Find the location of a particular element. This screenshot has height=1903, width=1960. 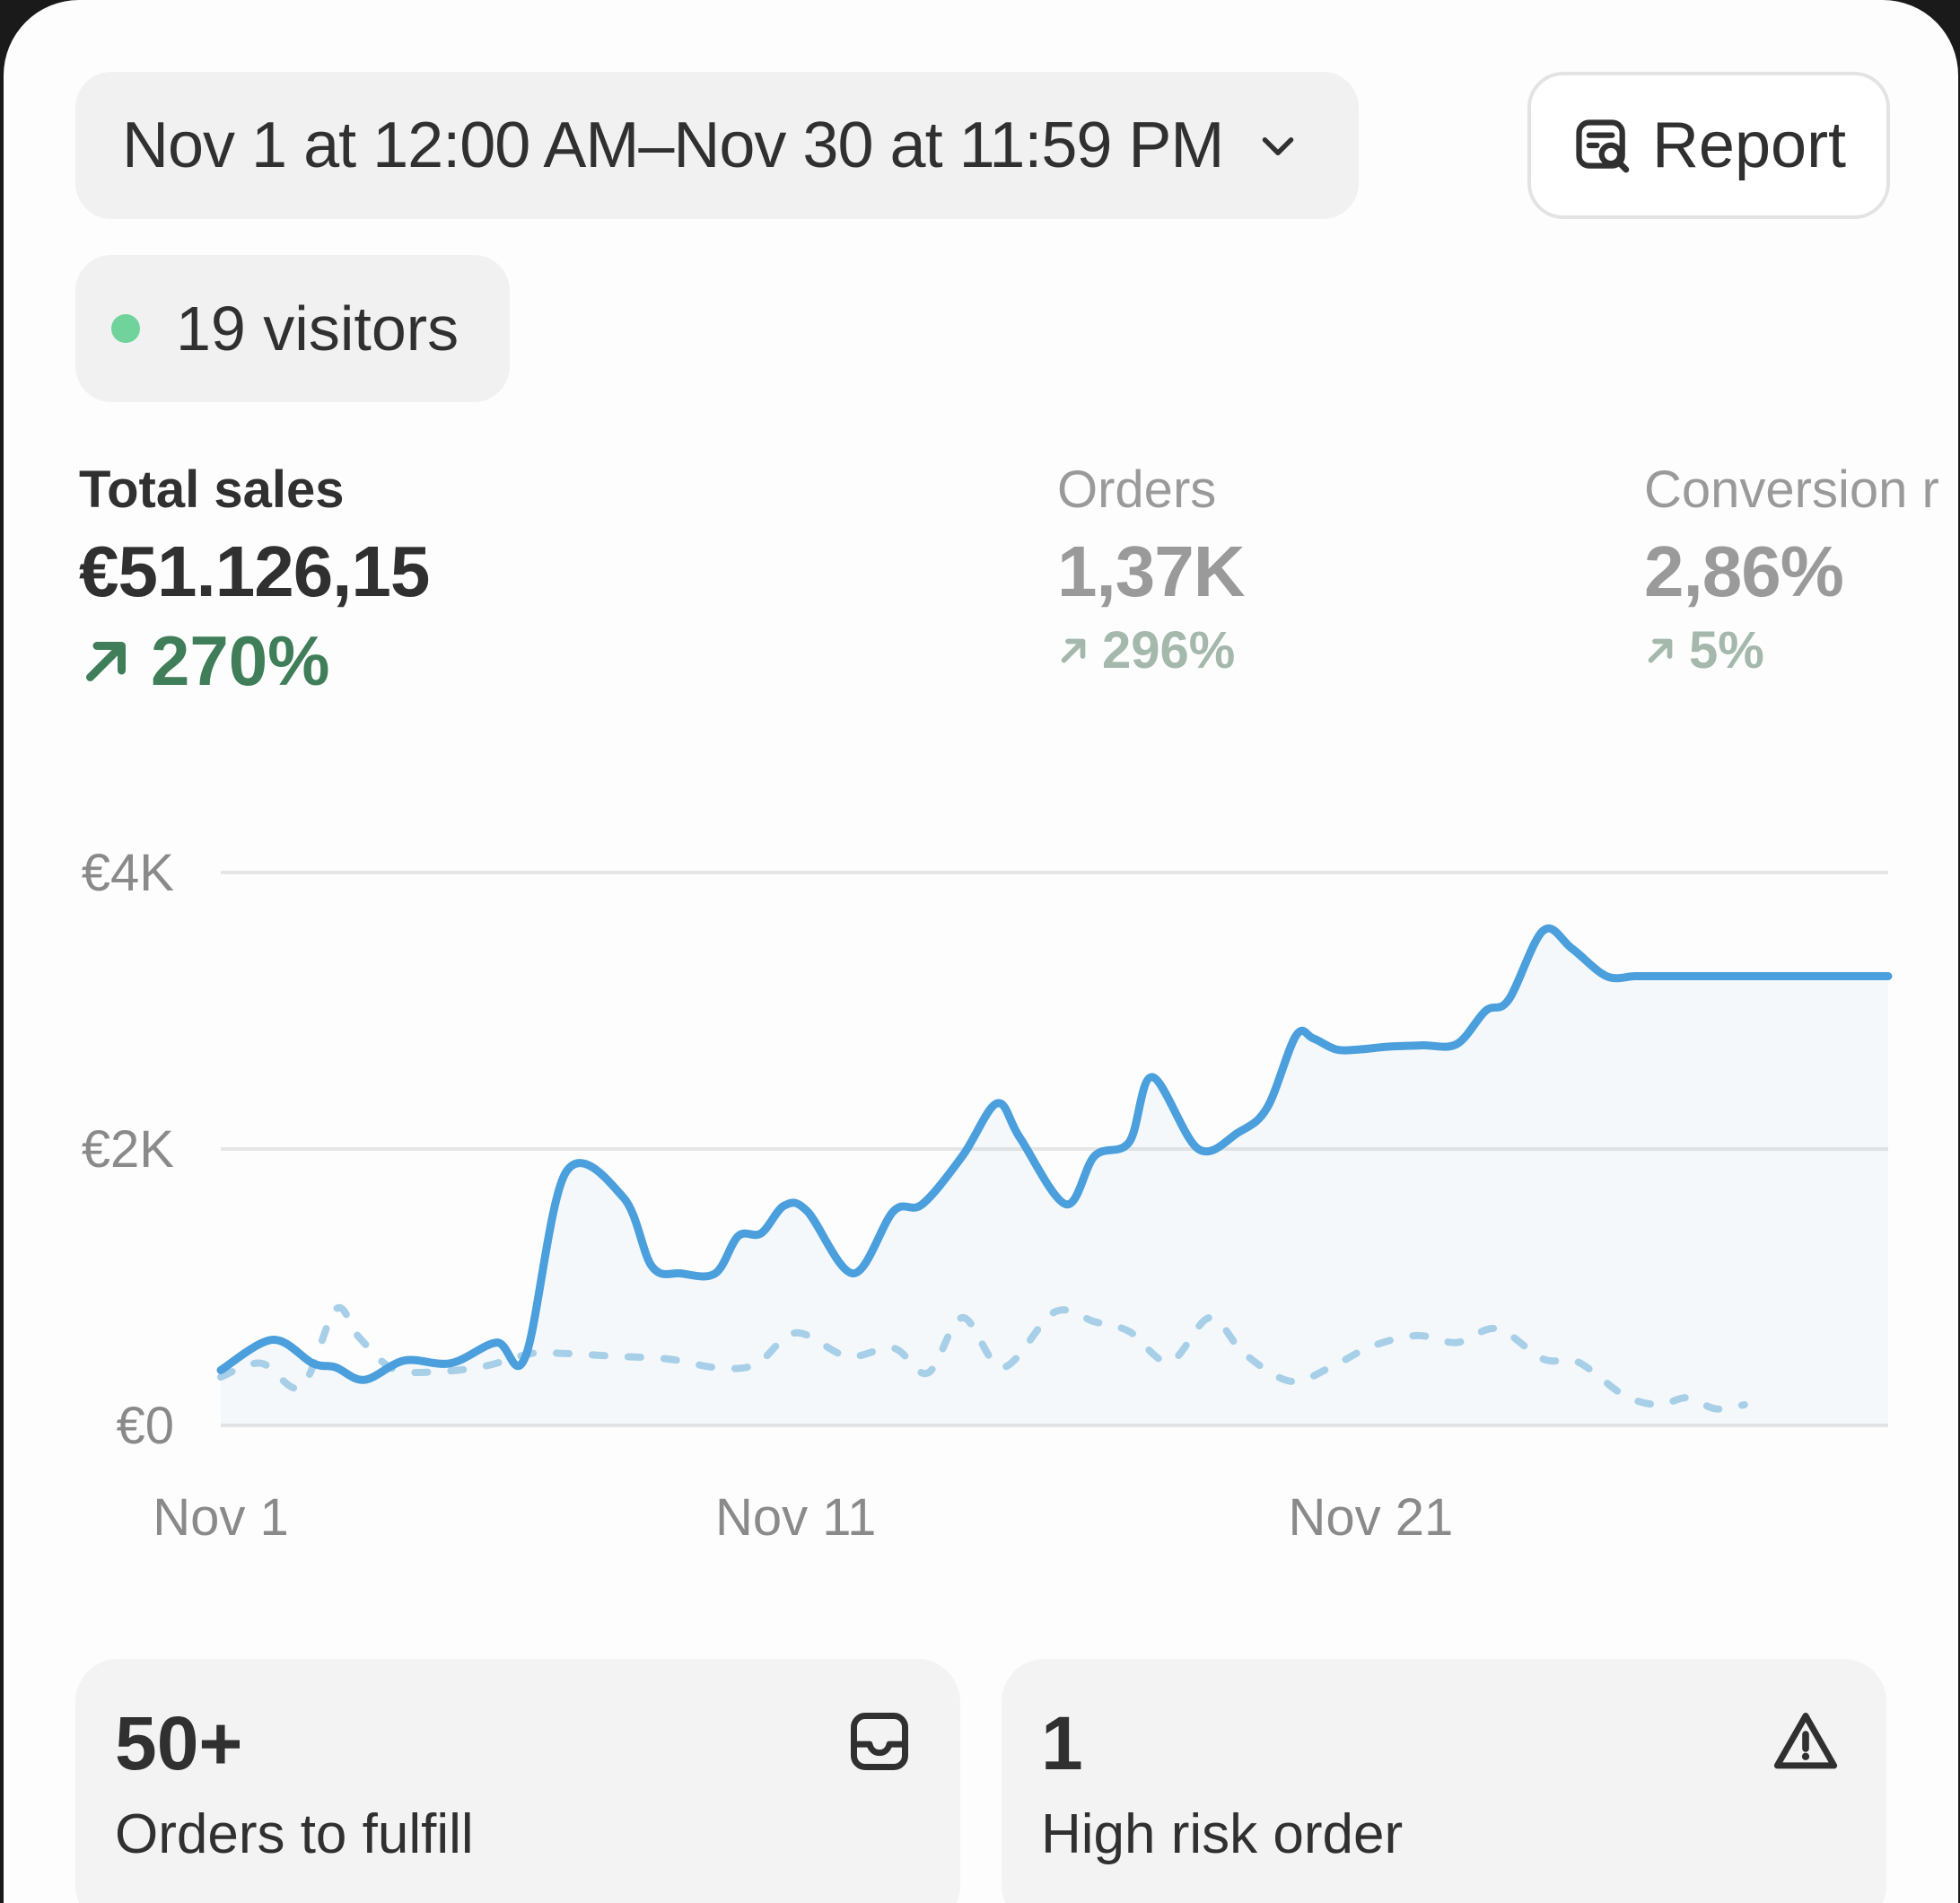

task-card-orders-to-fulfill: 50+ Orders to fulfill is located at coordinates (517, 1781).